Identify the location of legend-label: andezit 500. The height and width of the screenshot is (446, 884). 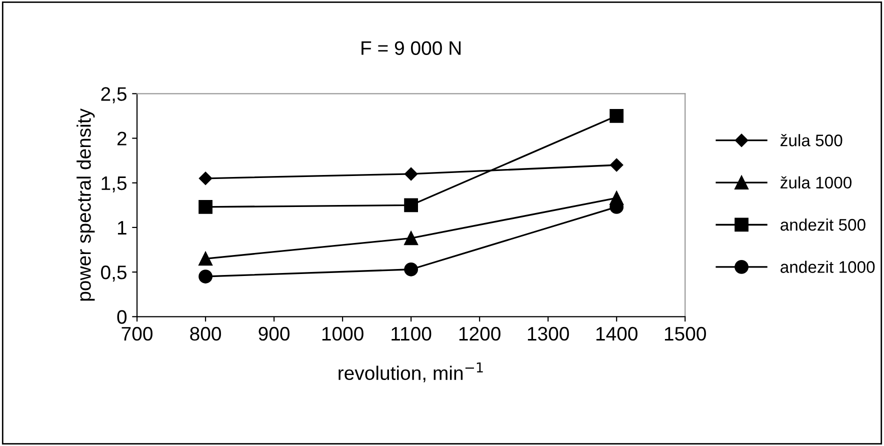
(823, 224).